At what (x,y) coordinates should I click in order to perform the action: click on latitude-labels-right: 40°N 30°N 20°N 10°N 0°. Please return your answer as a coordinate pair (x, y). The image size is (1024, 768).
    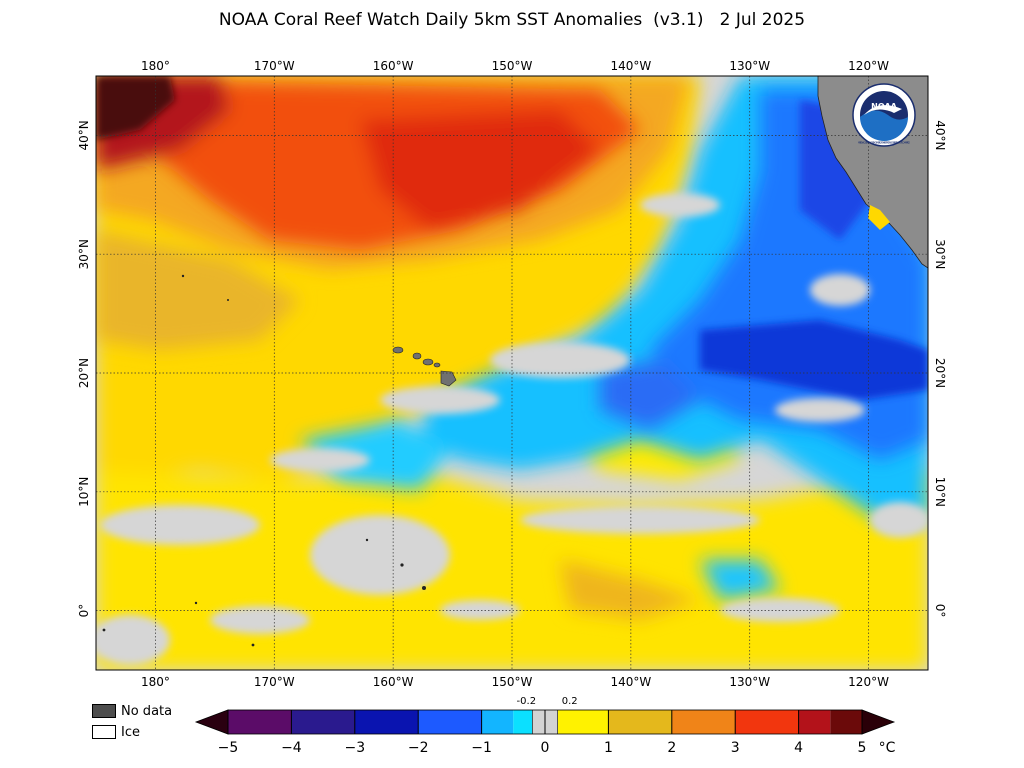
    Looking at the image, I should click on (940, 368).